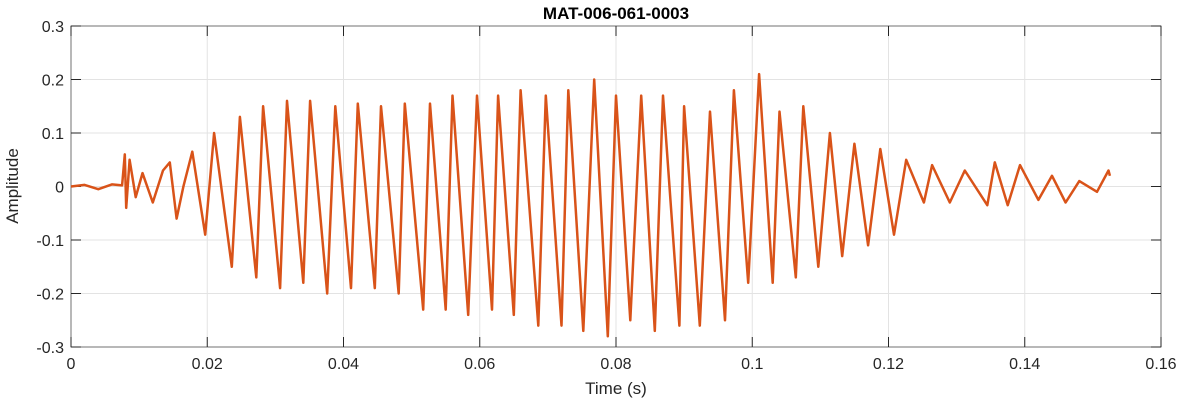  What do you see at coordinates (53, 27) in the screenshot?
I see `y-tick-label: 0.3` at bounding box center [53, 27].